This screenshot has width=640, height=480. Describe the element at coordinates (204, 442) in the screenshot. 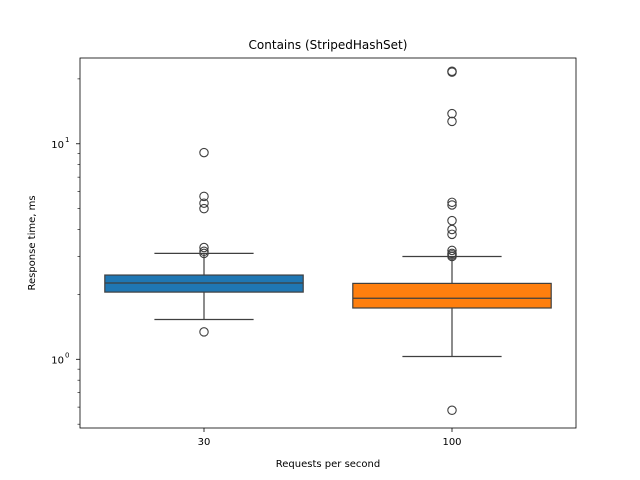

I see `x-tick-label: 30` at that location.